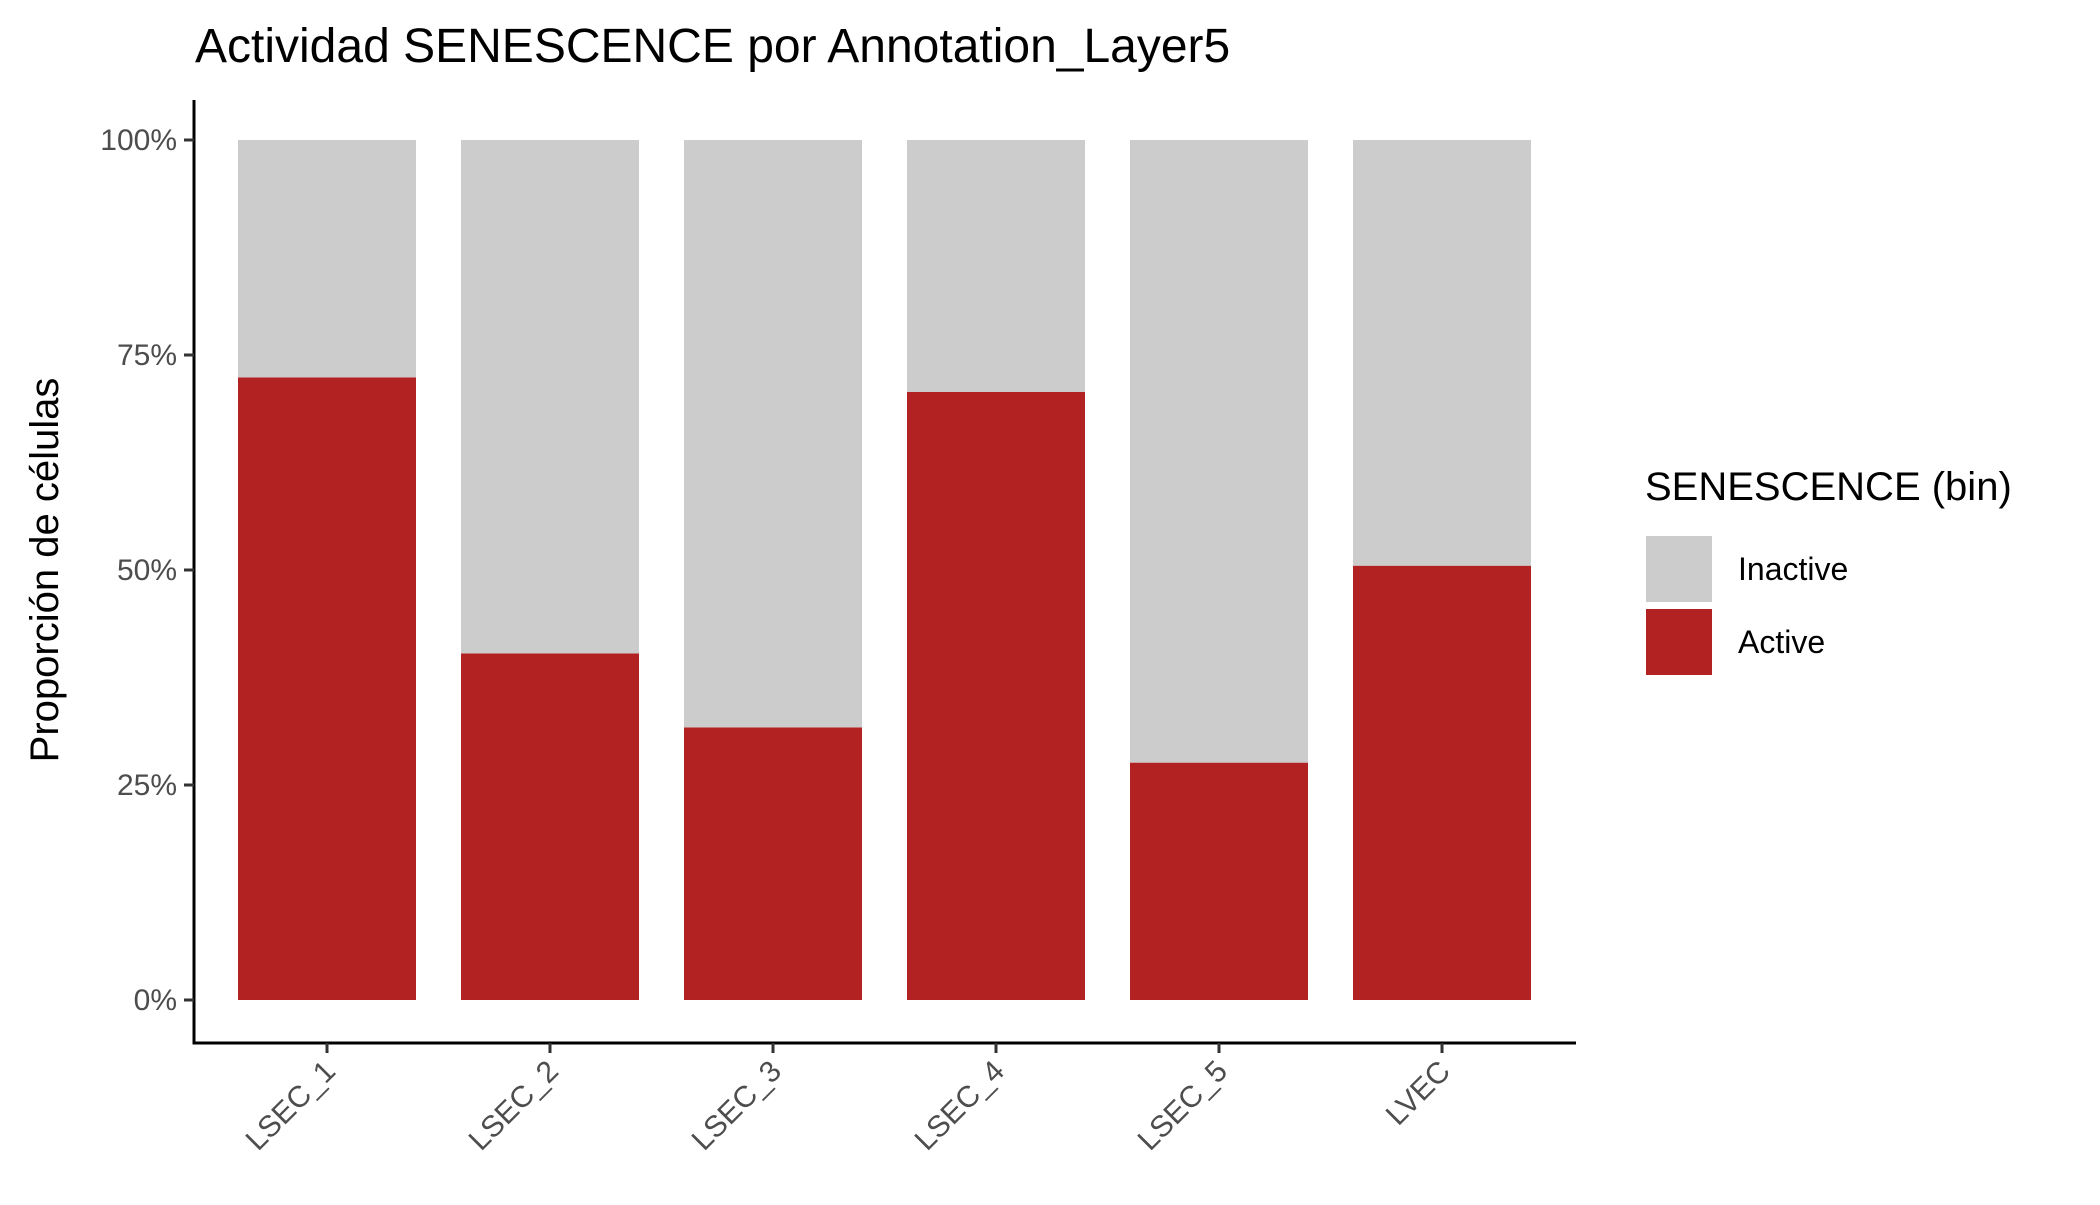  Describe the element at coordinates (1442, 782) in the screenshot. I see `bar-active-lvec` at that location.